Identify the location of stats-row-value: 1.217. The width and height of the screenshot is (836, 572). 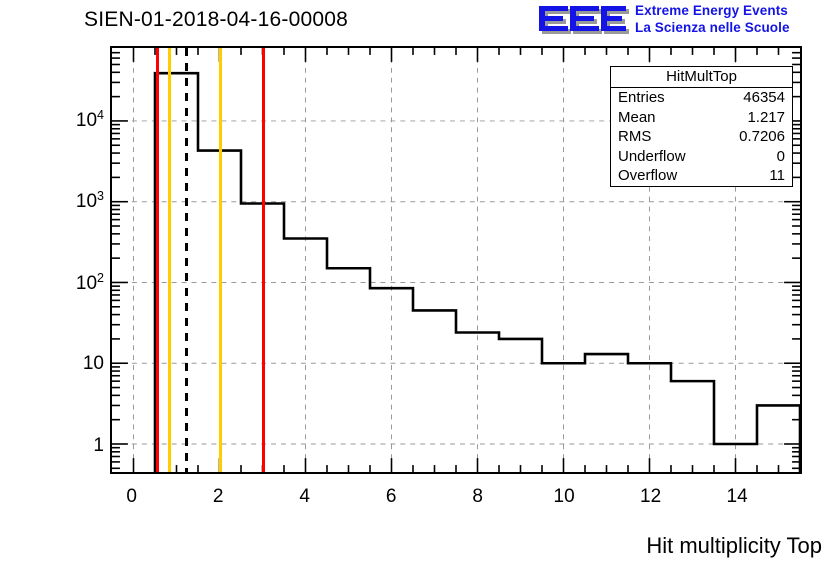
(766, 117).